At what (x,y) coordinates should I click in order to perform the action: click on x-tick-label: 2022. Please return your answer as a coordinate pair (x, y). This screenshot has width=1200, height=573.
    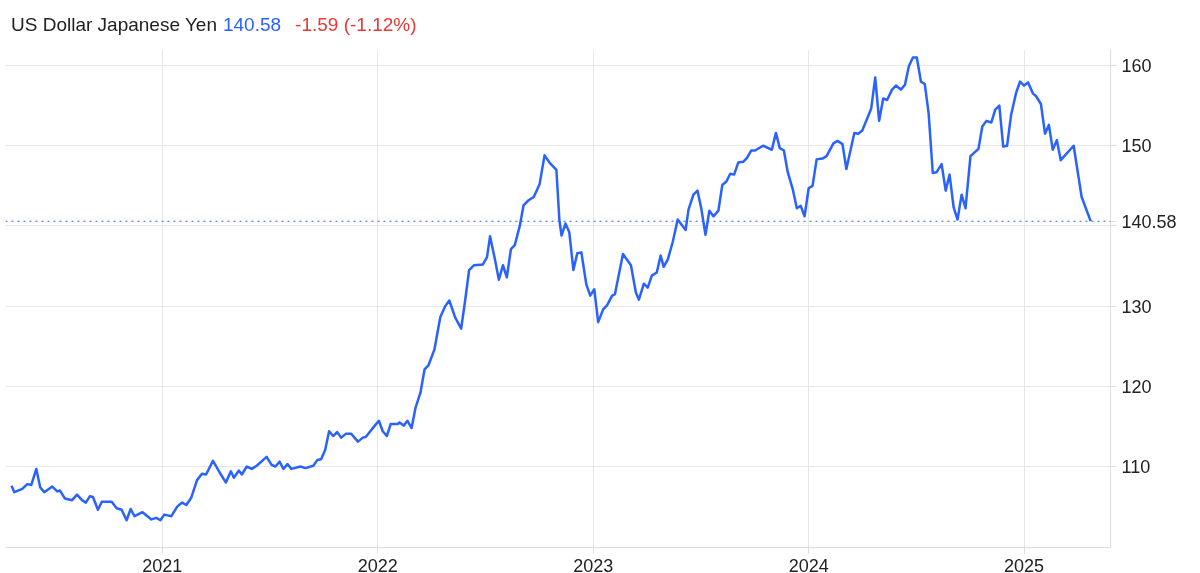
    Looking at the image, I should click on (377, 564).